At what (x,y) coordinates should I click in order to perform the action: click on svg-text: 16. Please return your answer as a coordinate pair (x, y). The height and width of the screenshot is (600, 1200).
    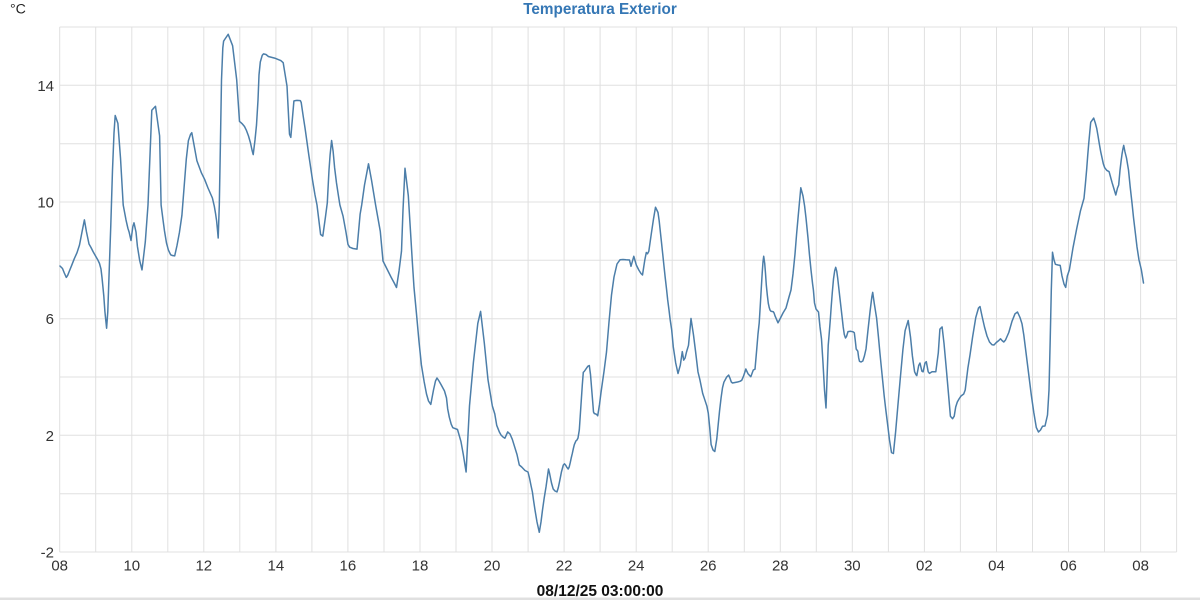
    Looking at the image, I should click on (348, 566).